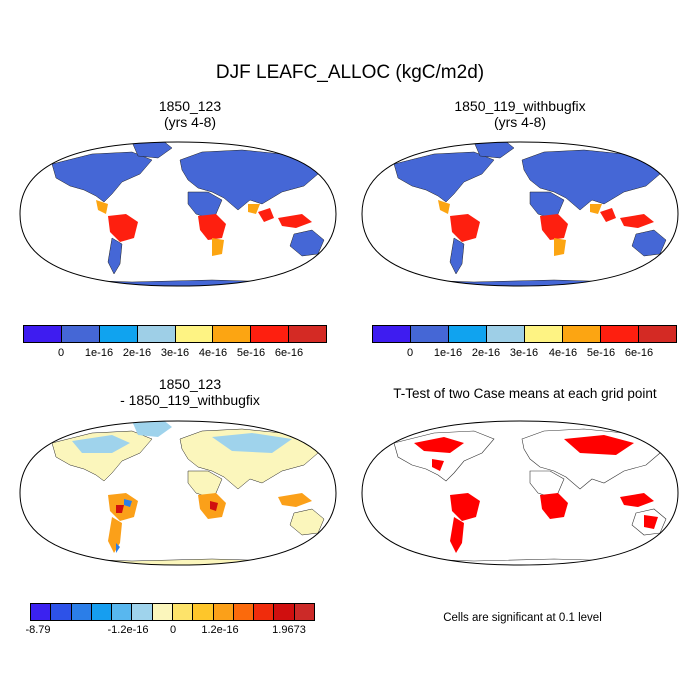 The height and width of the screenshot is (700, 700). What do you see at coordinates (173, 630) in the screenshot?
I see `cb3-label-2: 0` at bounding box center [173, 630].